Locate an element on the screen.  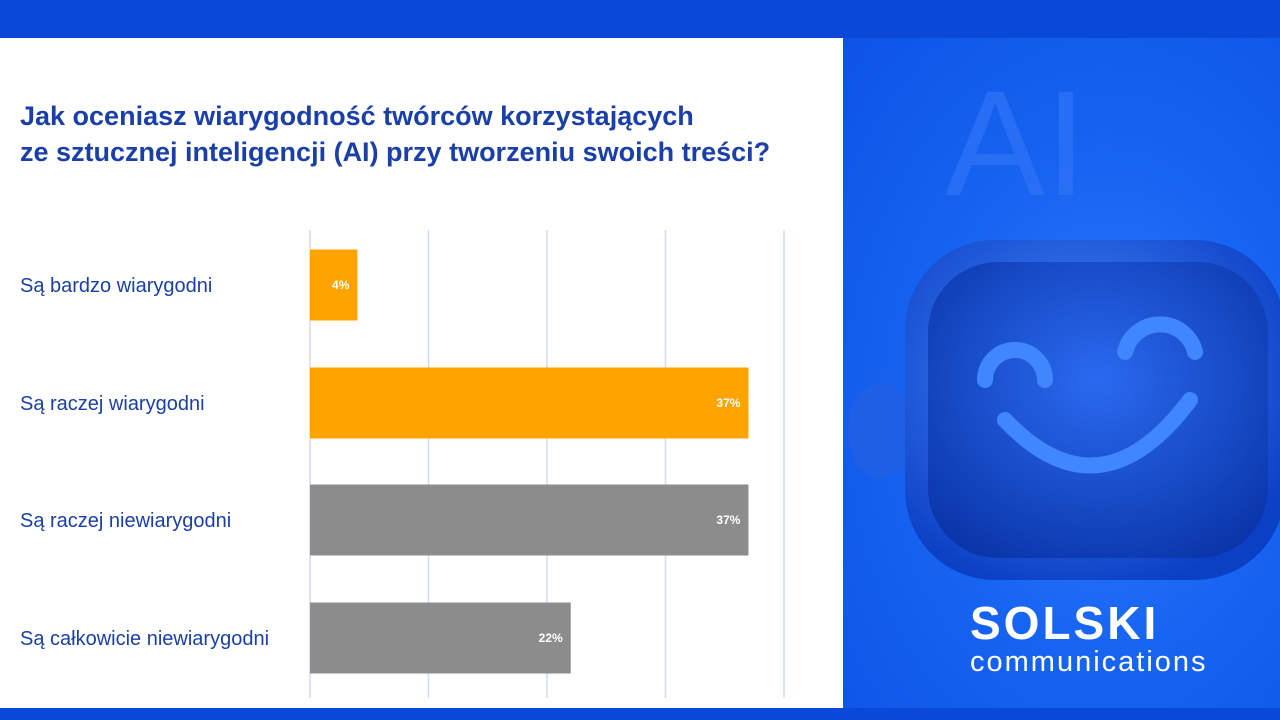
category-label-3: Są całkowicie niewiarygodni is located at coordinates (144, 639).